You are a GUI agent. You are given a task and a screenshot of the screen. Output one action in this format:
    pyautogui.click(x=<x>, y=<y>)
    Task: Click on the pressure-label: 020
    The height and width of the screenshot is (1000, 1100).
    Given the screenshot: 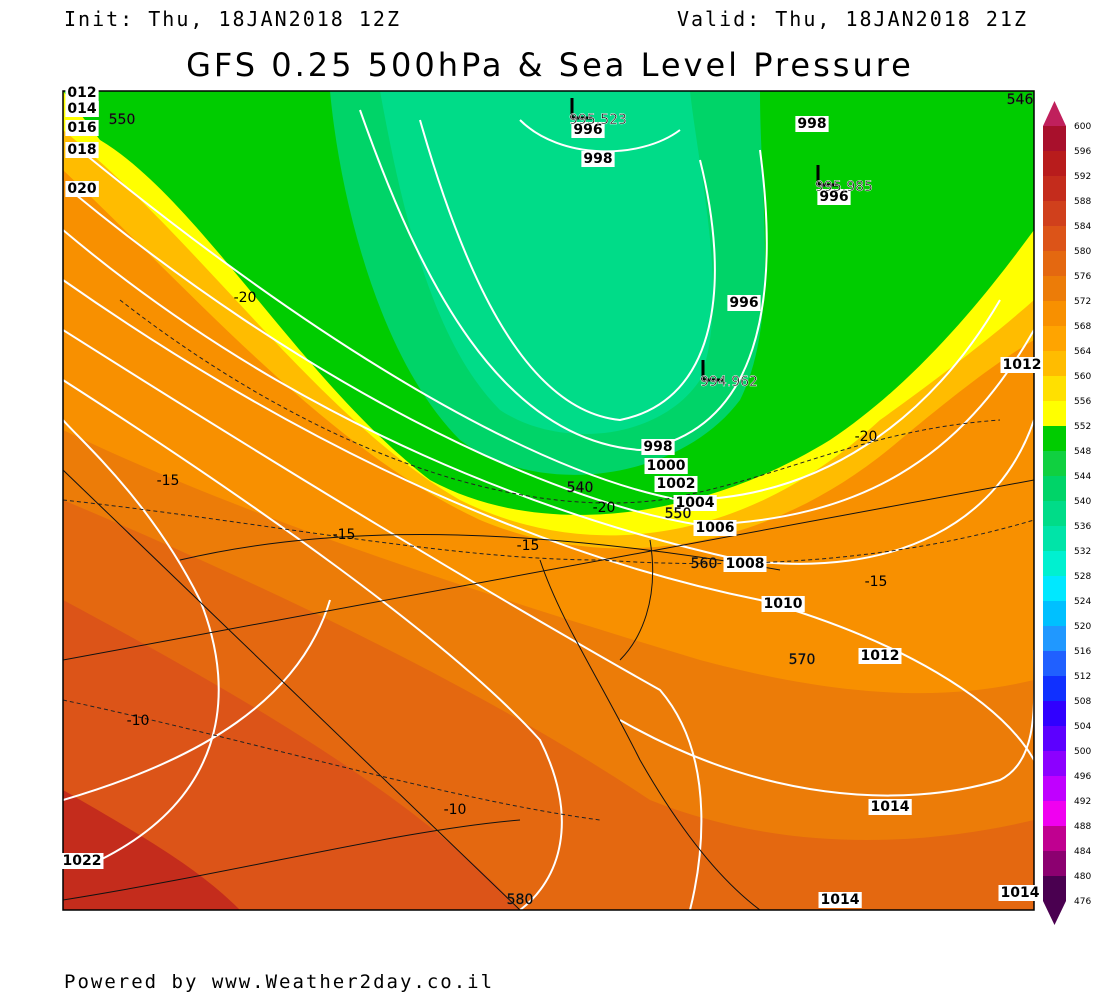 What is the action you would take?
    pyautogui.click(x=81, y=189)
    